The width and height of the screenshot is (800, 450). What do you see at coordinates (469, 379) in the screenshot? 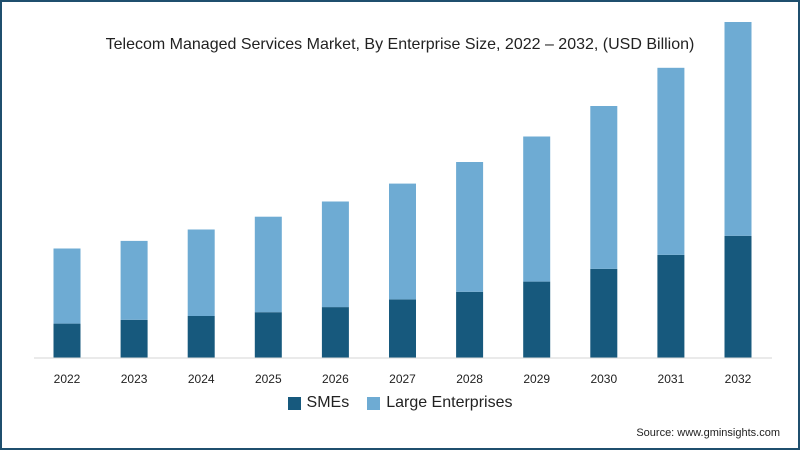
I see `x-tick-label-2028: 2028` at bounding box center [469, 379].